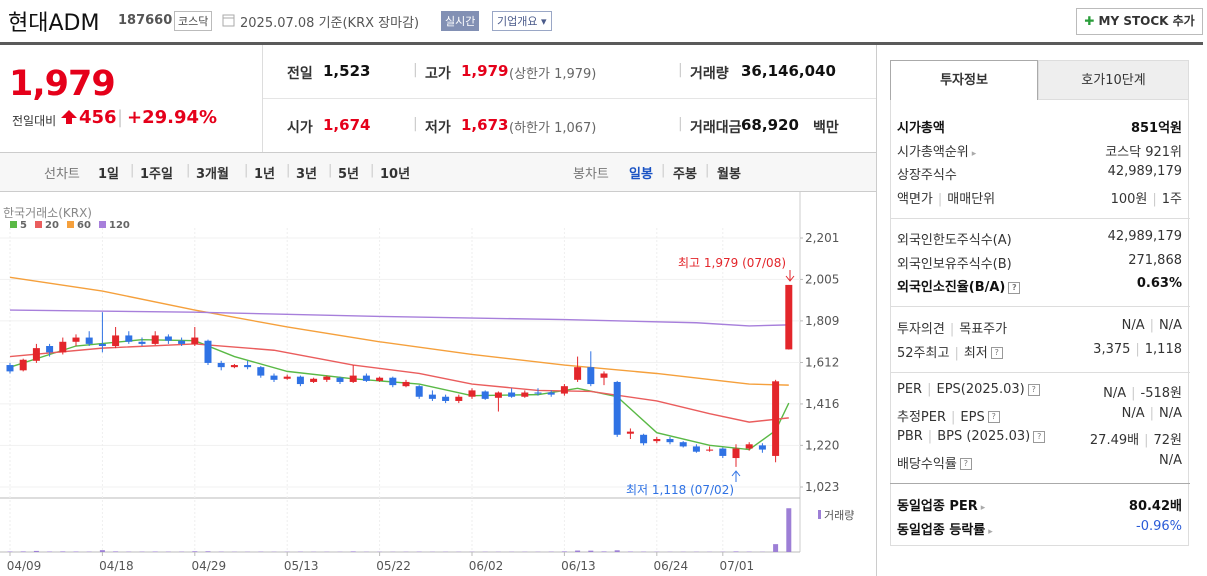 Image resolution: width=1207 pixels, height=576 pixels. I want to click on invest-tab: 투자정보, so click(964, 80).